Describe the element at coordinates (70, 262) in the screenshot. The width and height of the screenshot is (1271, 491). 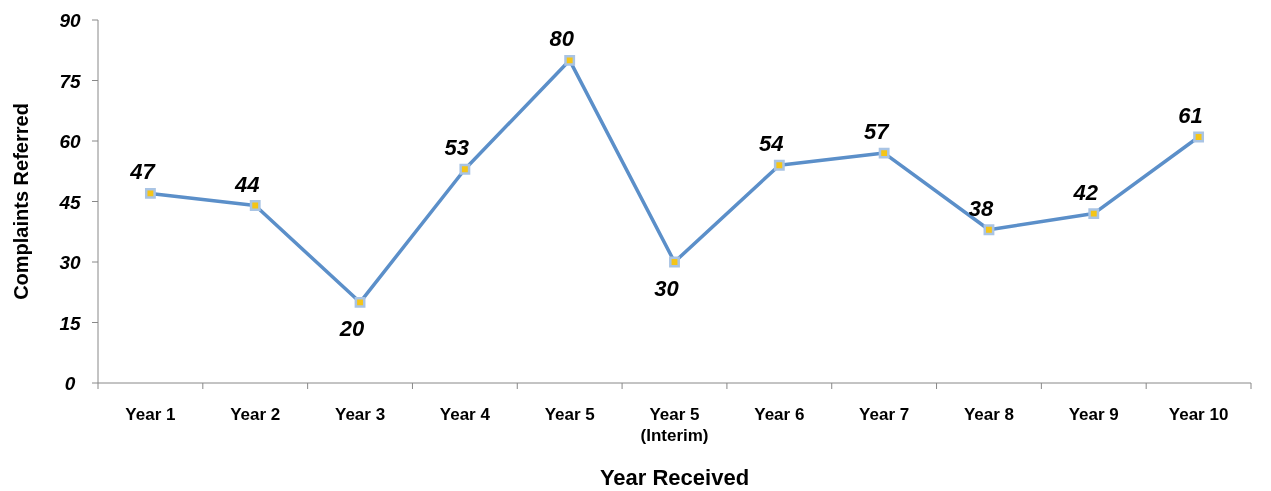
I see `y-tick-label: 30` at that location.